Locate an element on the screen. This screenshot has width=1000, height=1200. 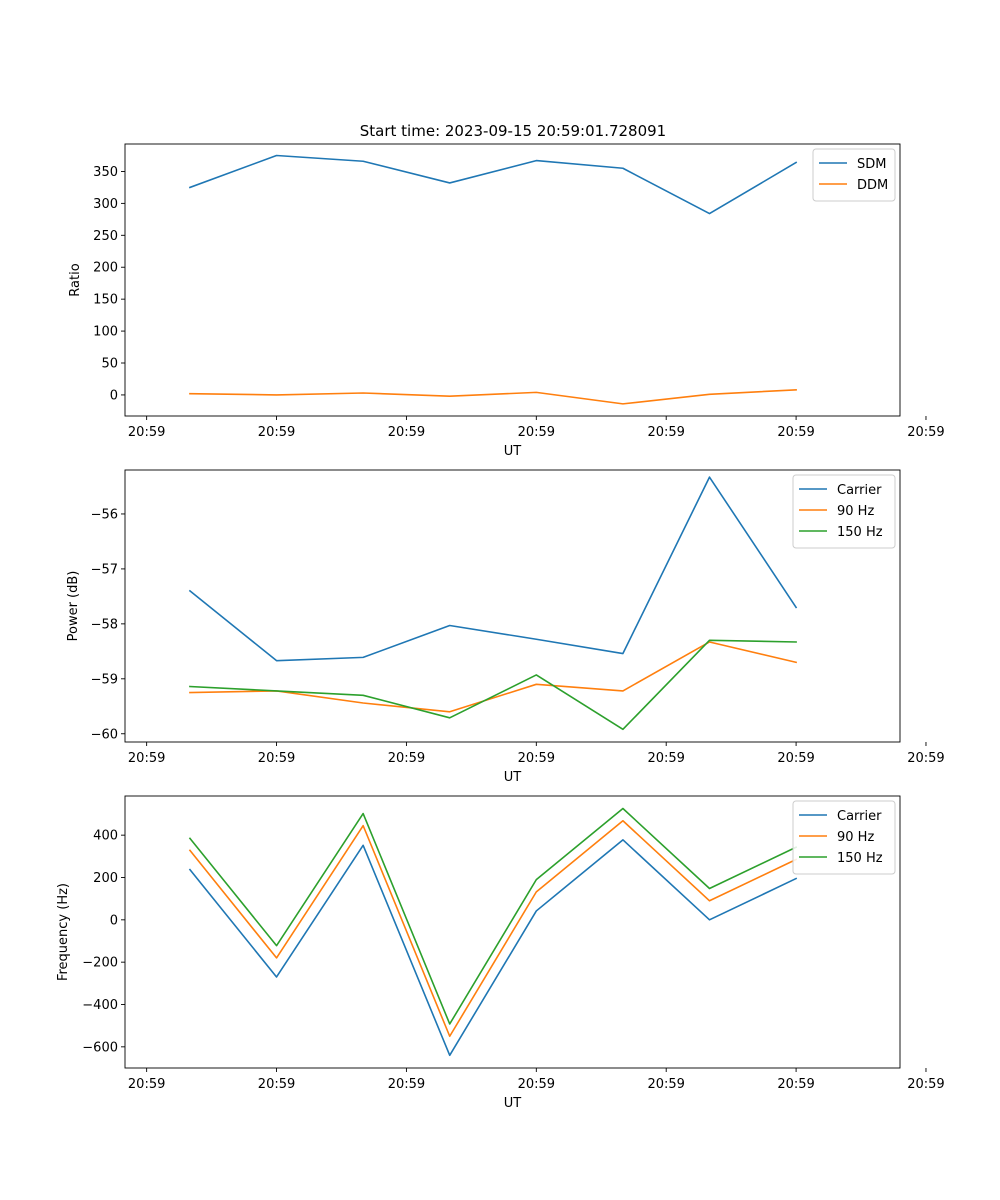
chart-1-y-tick-label: 150 is located at coordinates (105, 300).